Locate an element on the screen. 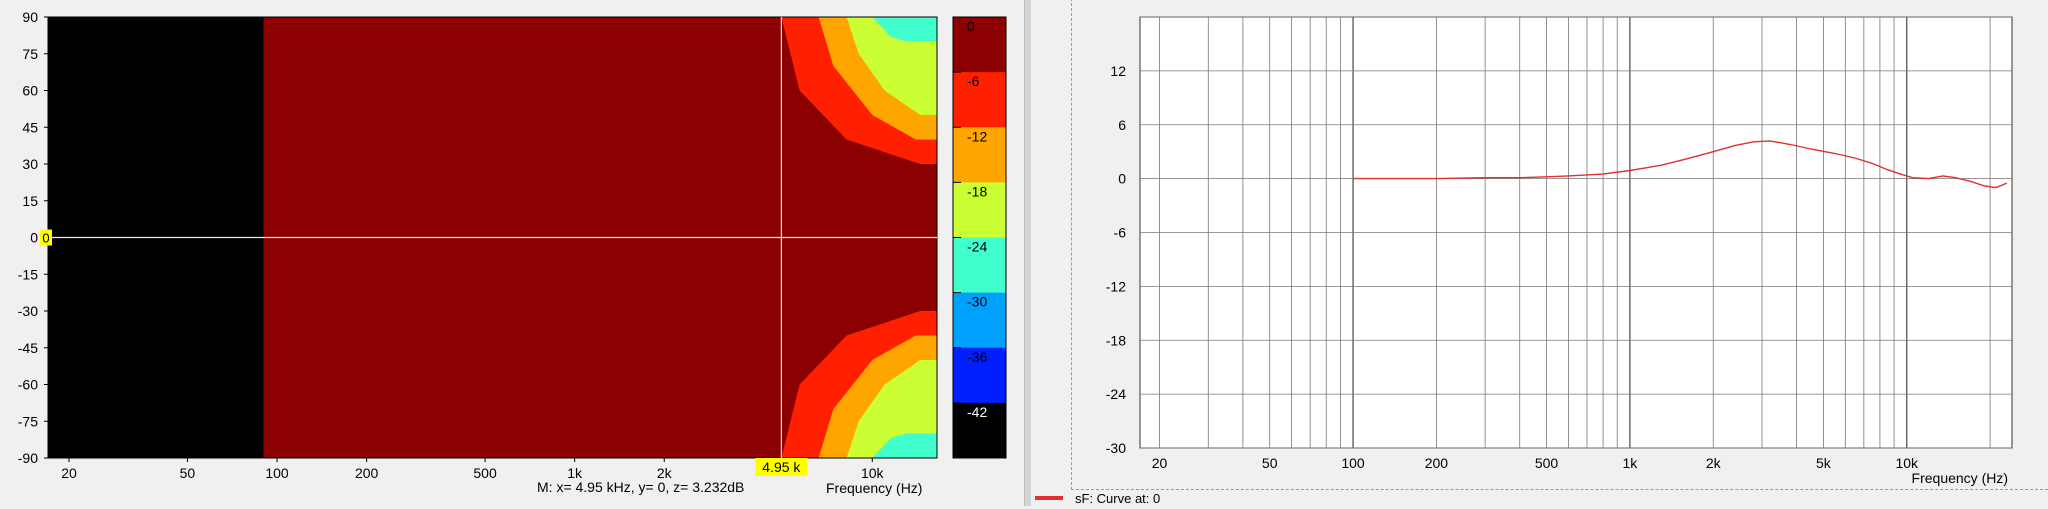 This screenshot has height=509, width=2048. legend-label: sF: Curve at: 0 is located at coordinates (1118, 498).